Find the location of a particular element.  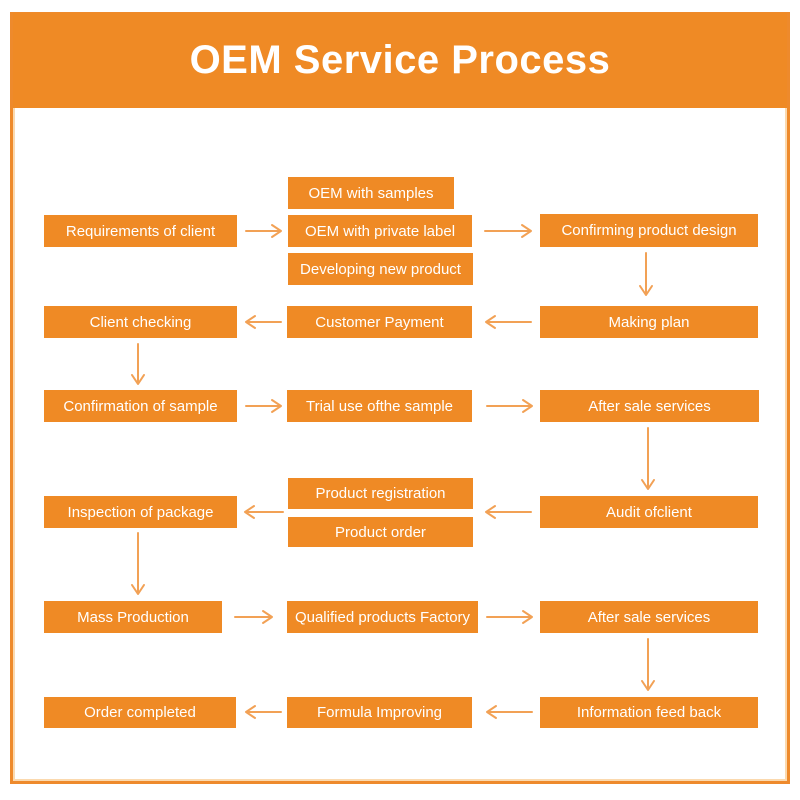

node-information-feed-back: Information feed back is located at coordinates (649, 712).